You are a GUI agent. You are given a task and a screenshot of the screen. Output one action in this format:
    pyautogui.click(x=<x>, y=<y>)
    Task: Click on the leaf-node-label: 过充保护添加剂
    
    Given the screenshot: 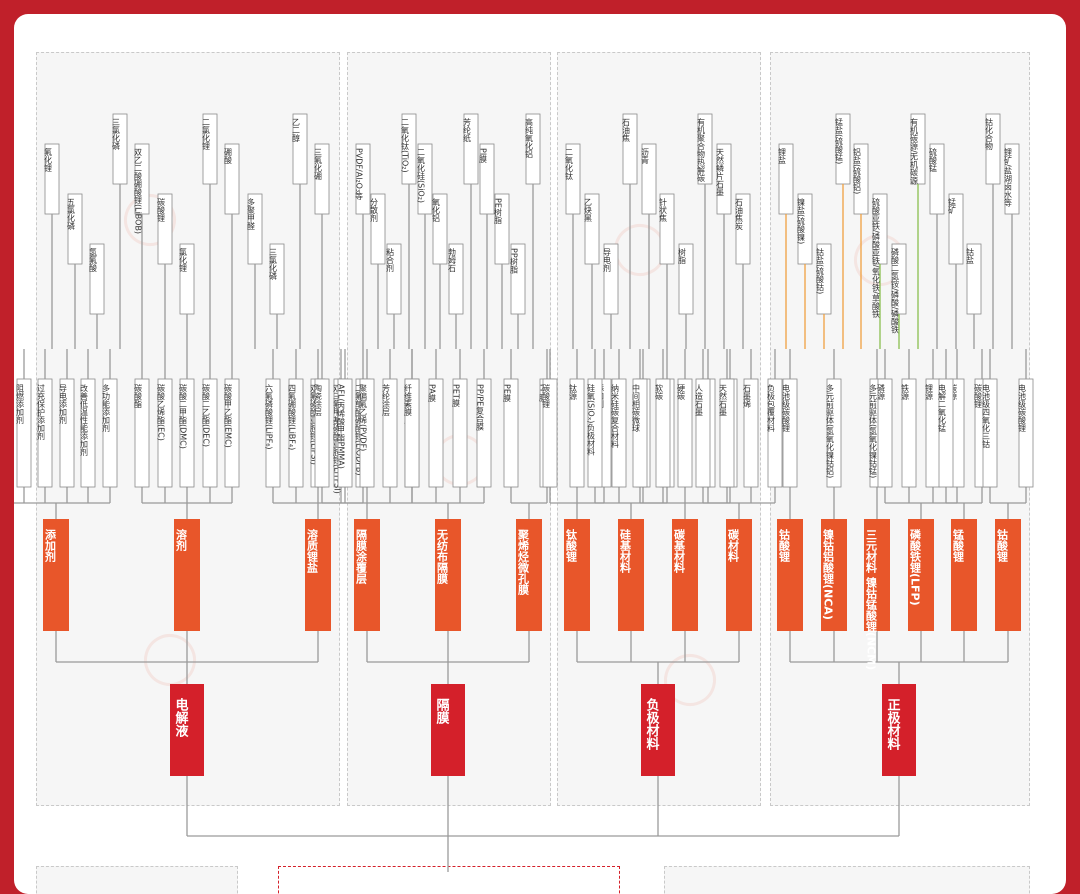 What is the action you would take?
    pyautogui.click(x=41, y=412)
    